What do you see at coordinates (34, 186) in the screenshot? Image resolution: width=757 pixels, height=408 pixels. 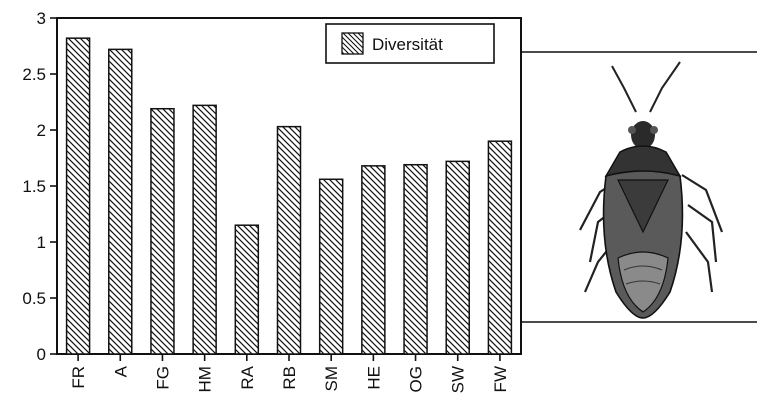 I see `y-tick-label: 1.5` at bounding box center [34, 186].